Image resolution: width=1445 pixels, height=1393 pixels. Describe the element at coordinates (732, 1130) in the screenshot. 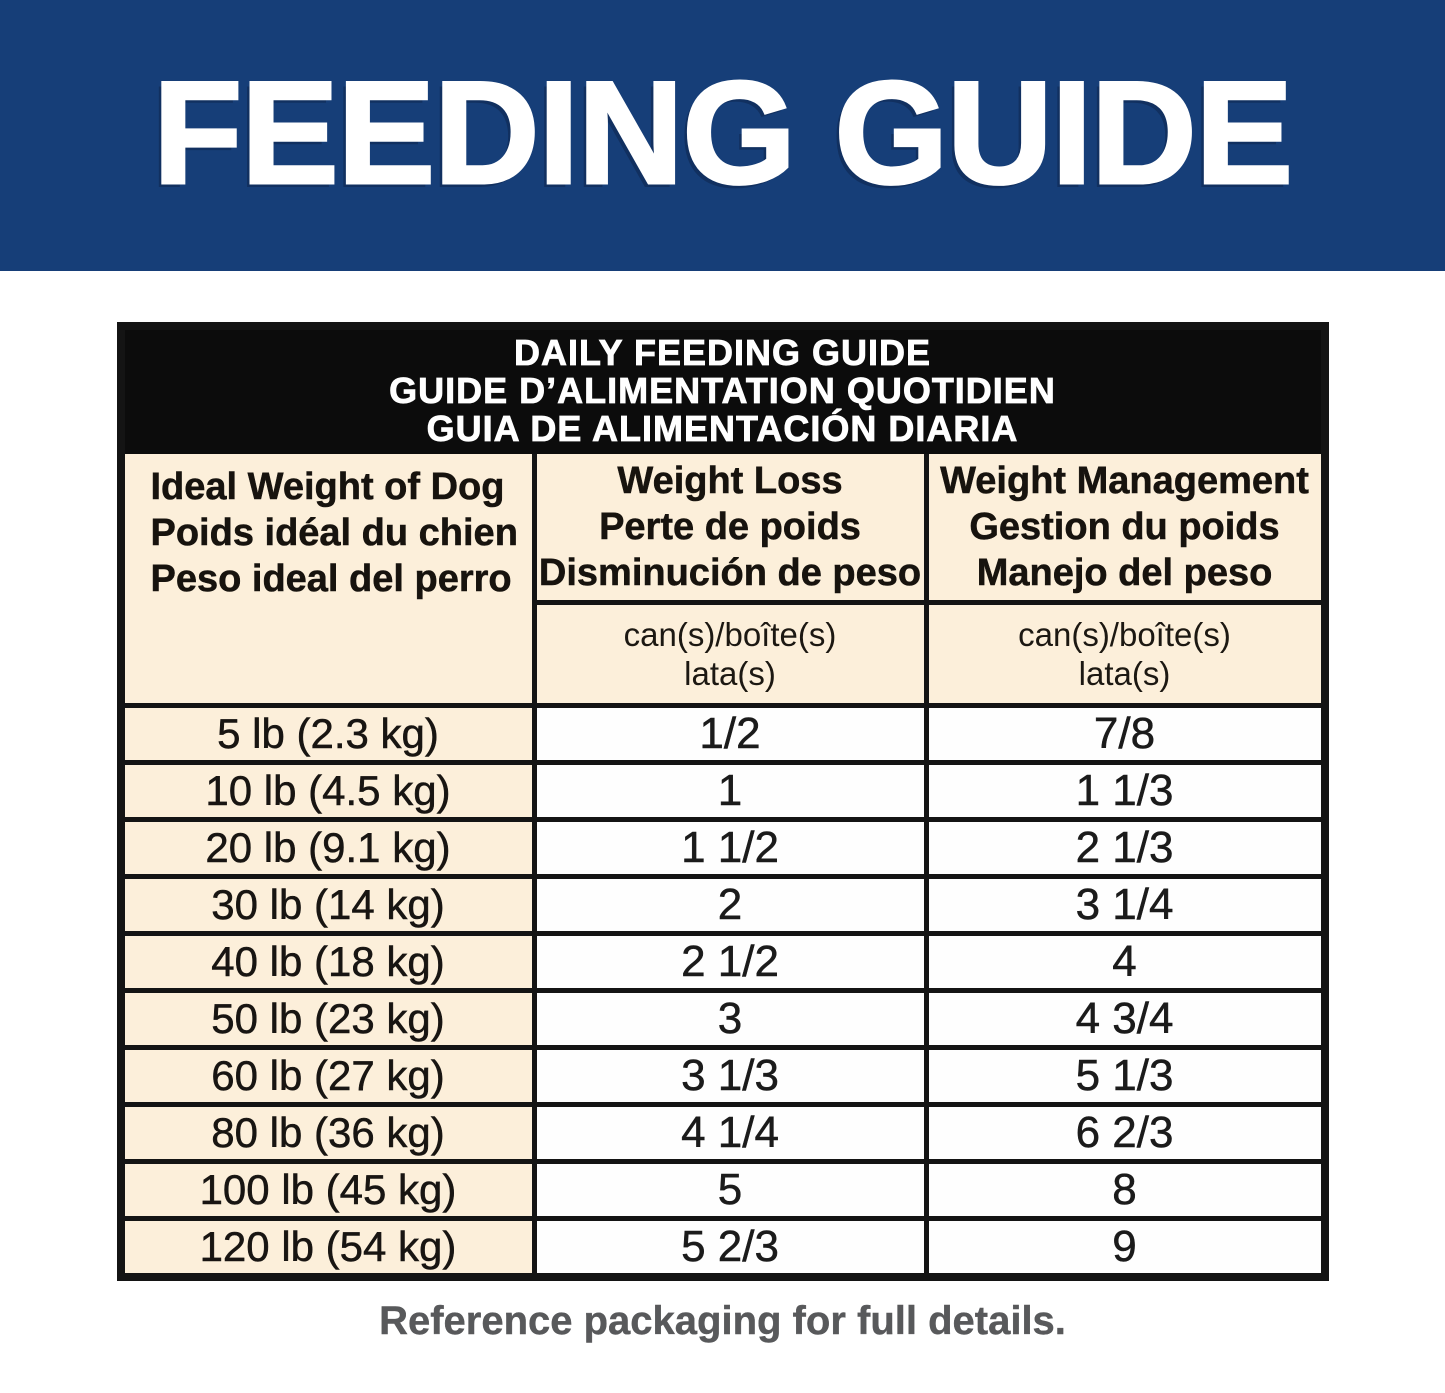

I see `weight-loss-cell: 4 1/4` at that location.